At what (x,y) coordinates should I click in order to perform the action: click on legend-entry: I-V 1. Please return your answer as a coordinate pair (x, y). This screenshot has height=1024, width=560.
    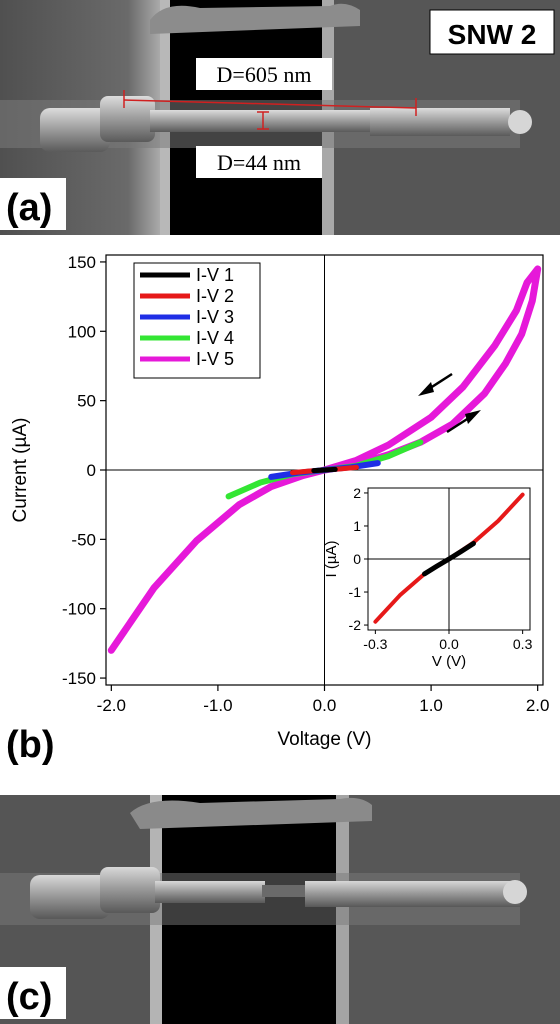
    Looking at the image, I should click on (215, 275).